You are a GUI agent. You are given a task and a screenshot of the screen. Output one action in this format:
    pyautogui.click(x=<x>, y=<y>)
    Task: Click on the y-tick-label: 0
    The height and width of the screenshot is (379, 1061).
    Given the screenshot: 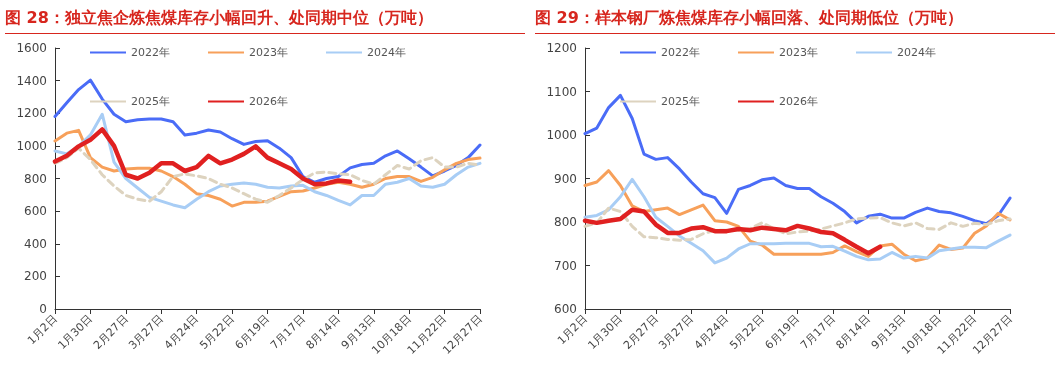 What is the action you would take?
    pyautogui.click(x=43, y=309)
    